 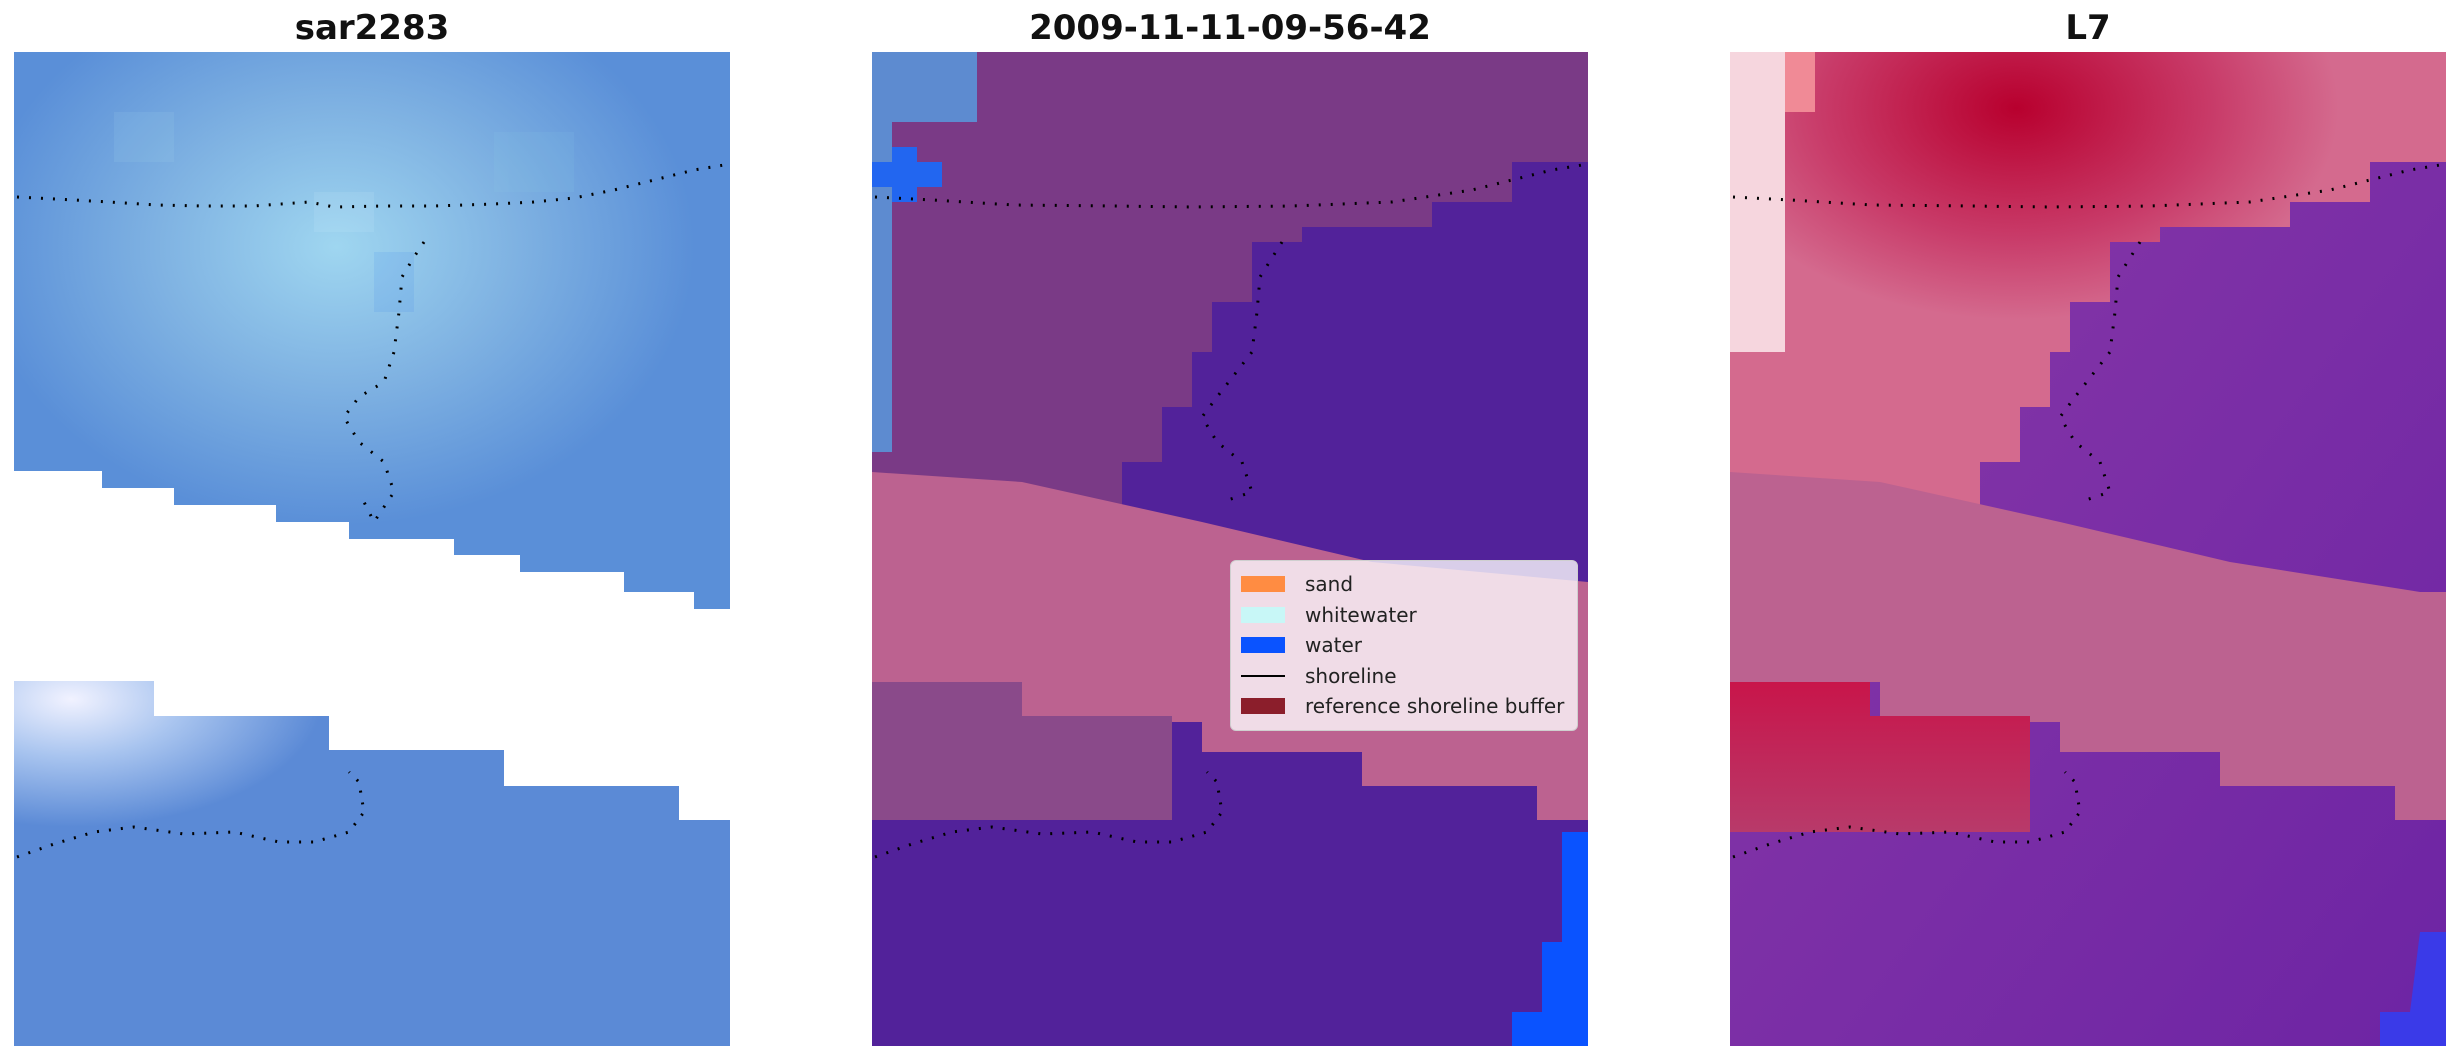 What do you see at coordinates (1435, 706) in the screenshot?
I see `legend-label-reference-buffer: reference shoreline buffer` at bounding box center [1435, 706].